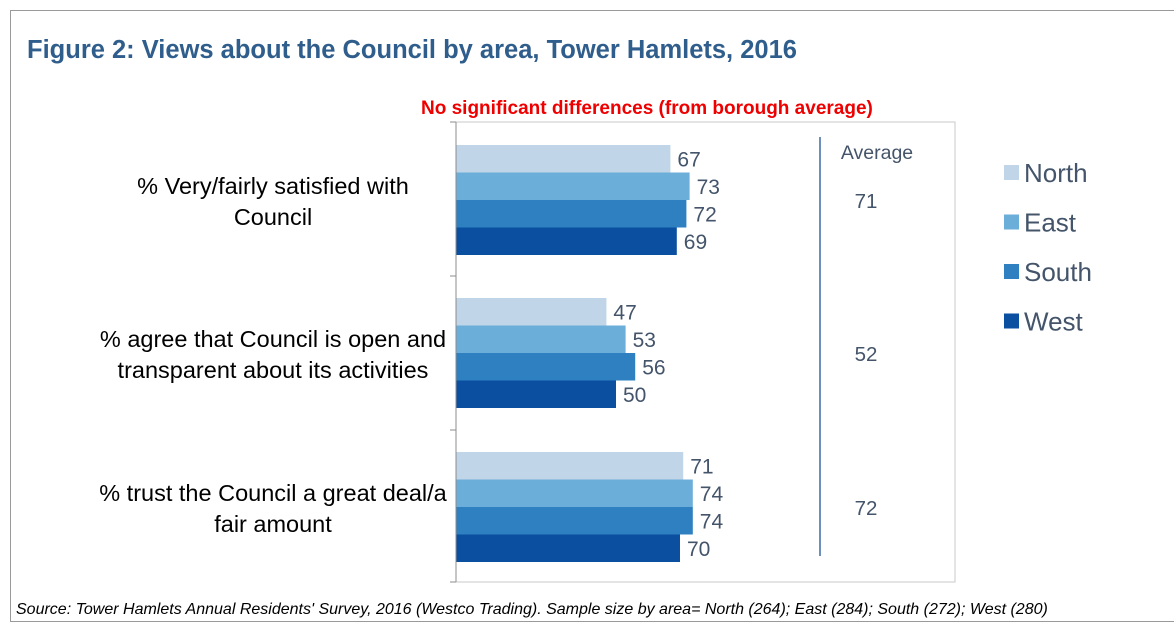 The width and height of the screenshot is (1176, 625). I want to click on value-label-south-1: 56, so click(653, 367).